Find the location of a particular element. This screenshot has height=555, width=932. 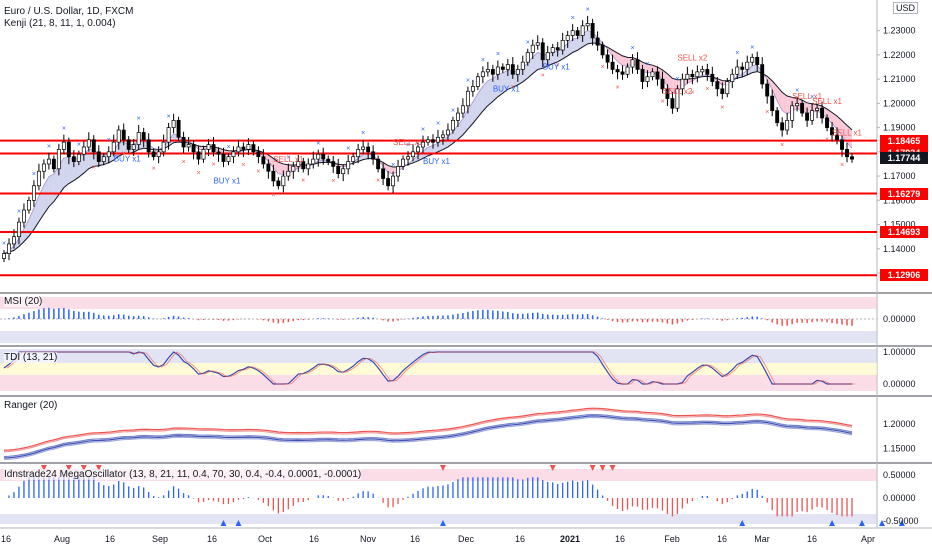

mega-buy-marker is located at coordinates (238, 523).